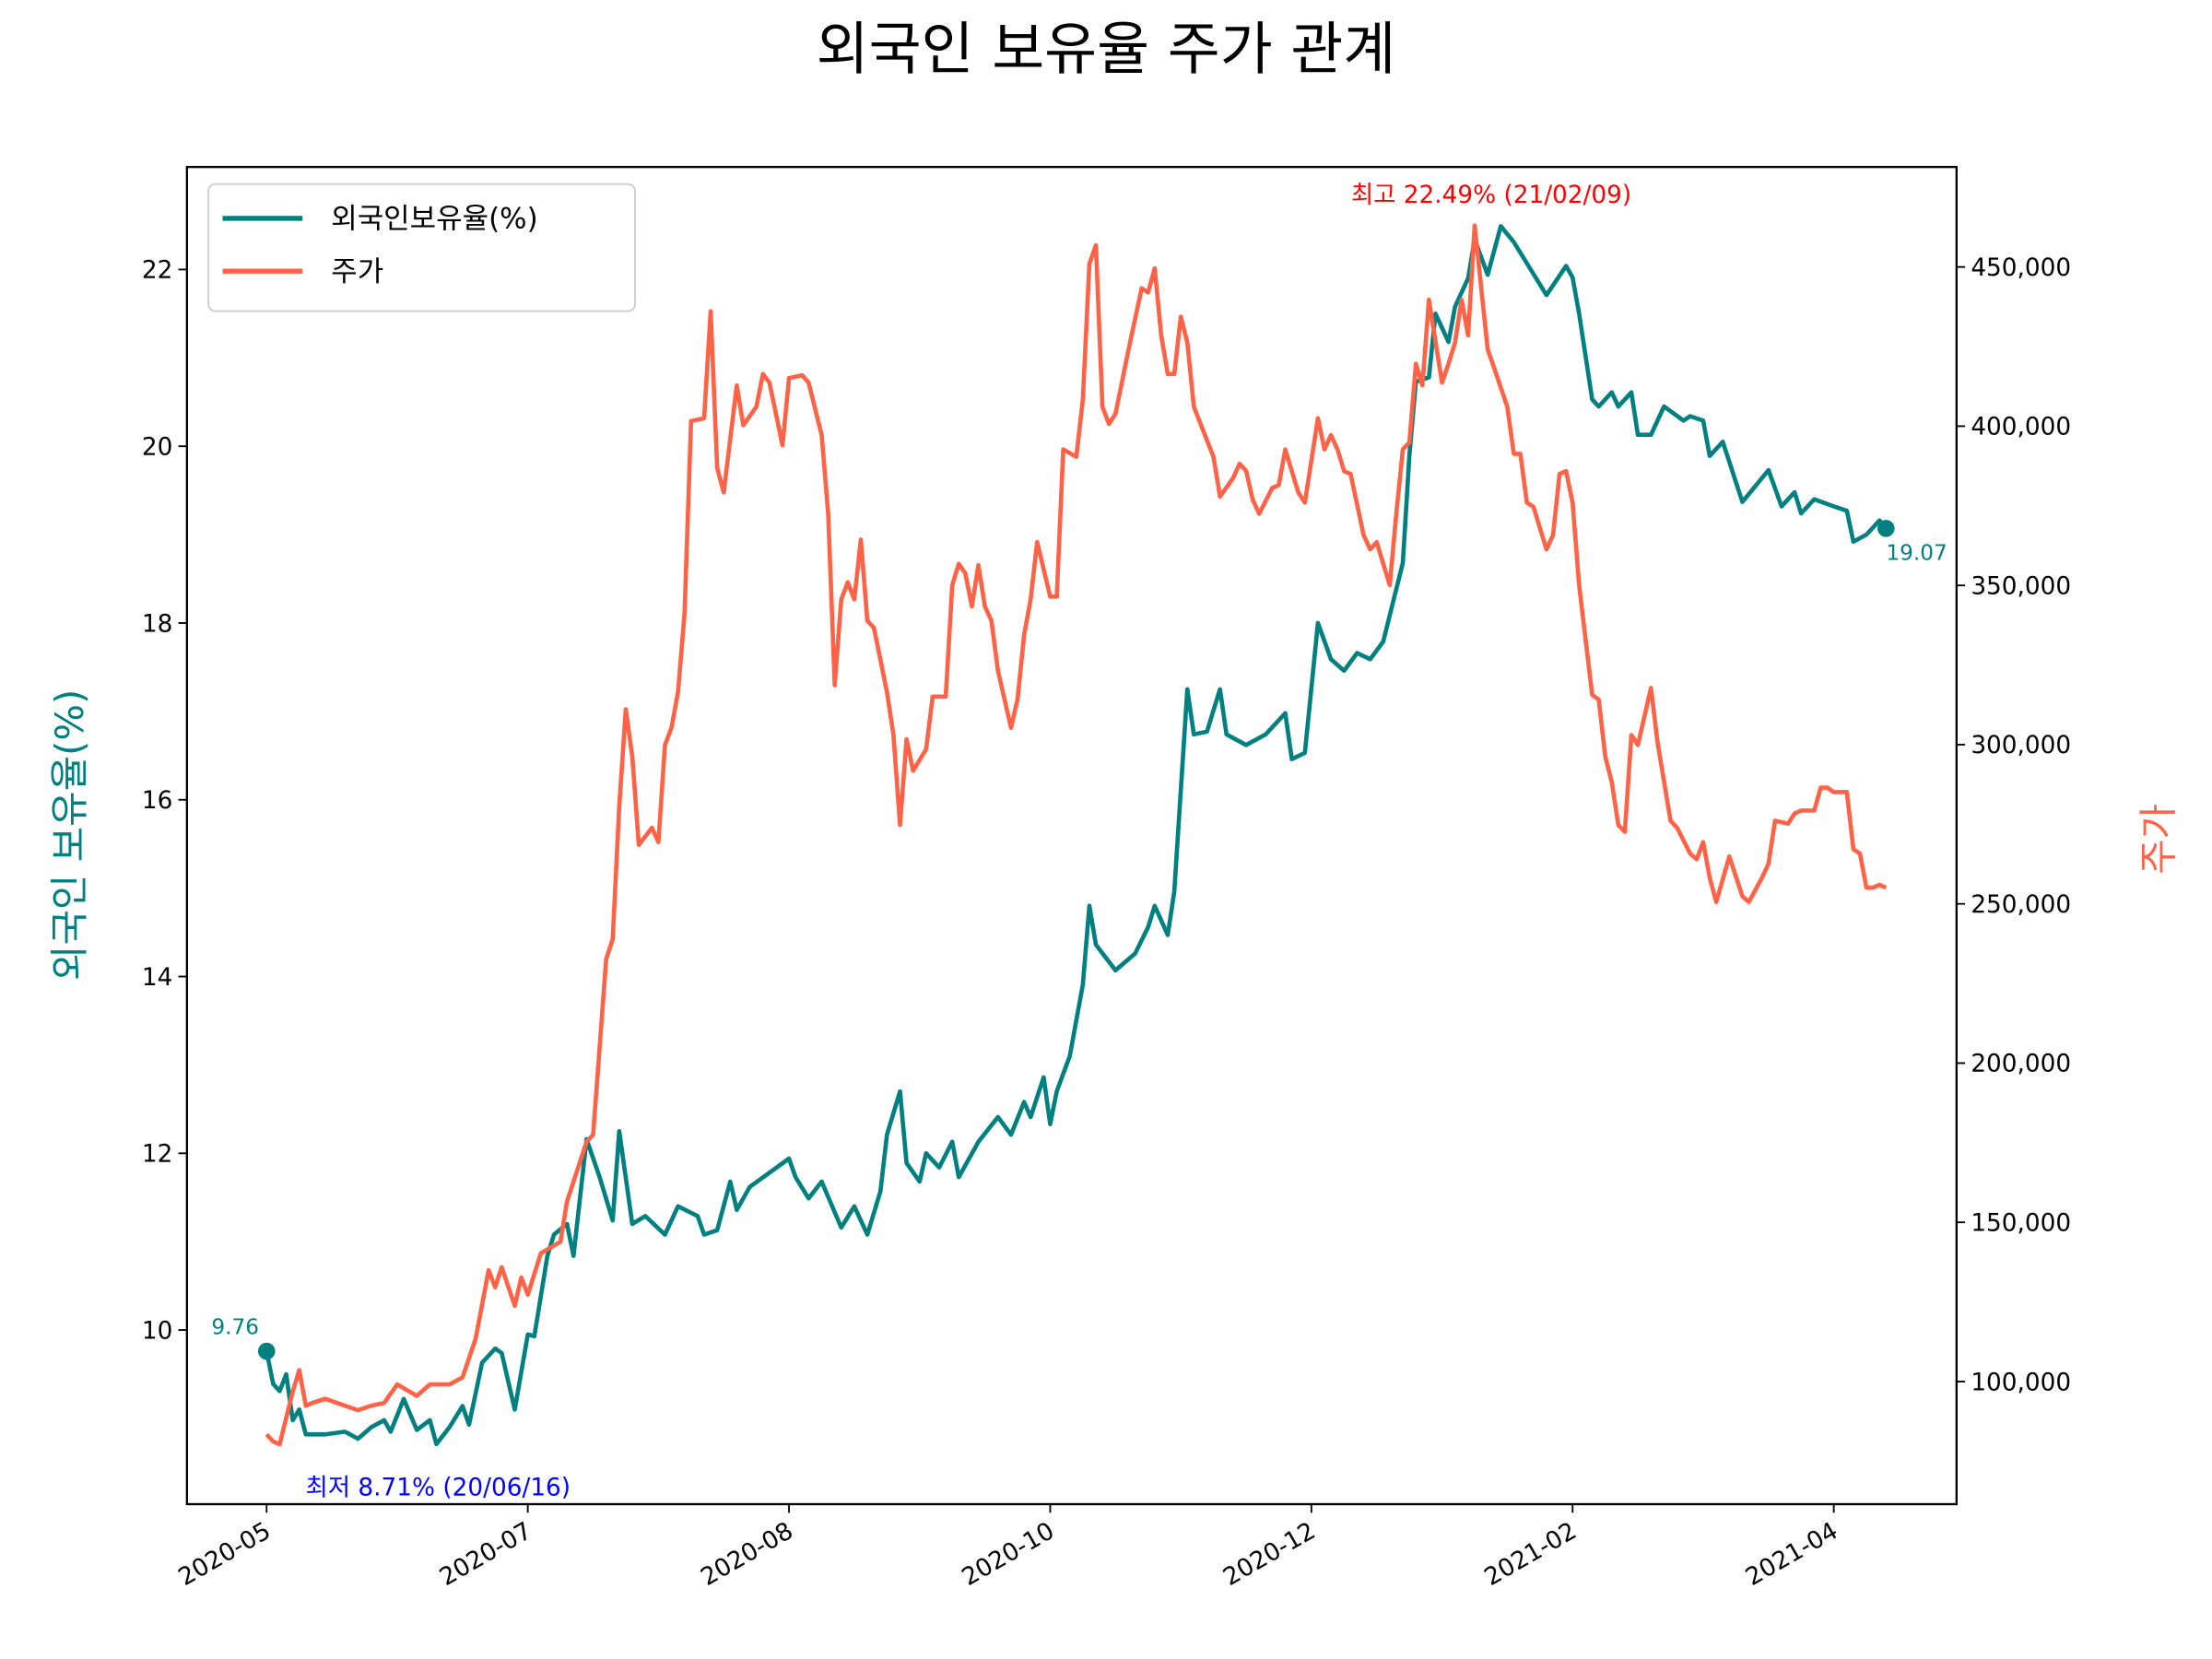  I want to click on y2-axis-label: 주가, so click(2159, 839).